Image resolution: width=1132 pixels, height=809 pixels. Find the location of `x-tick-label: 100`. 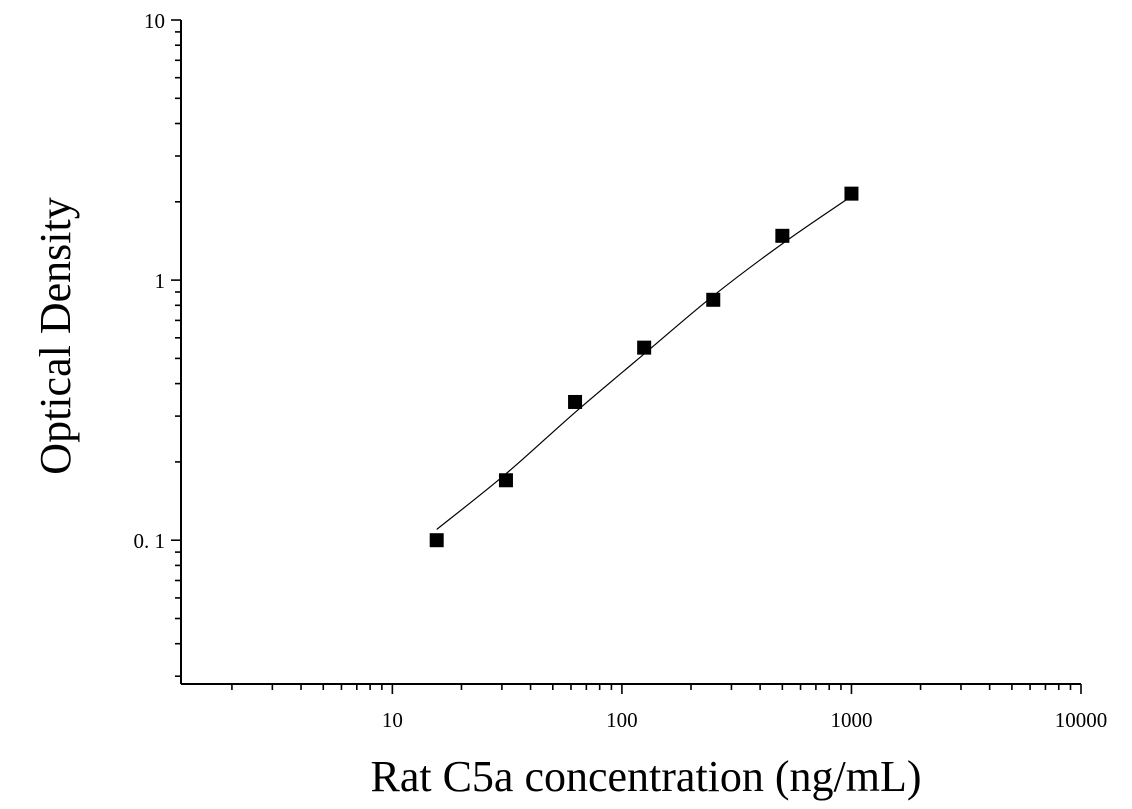

x-tick-label: 100 is located at coordinates (622, 720).